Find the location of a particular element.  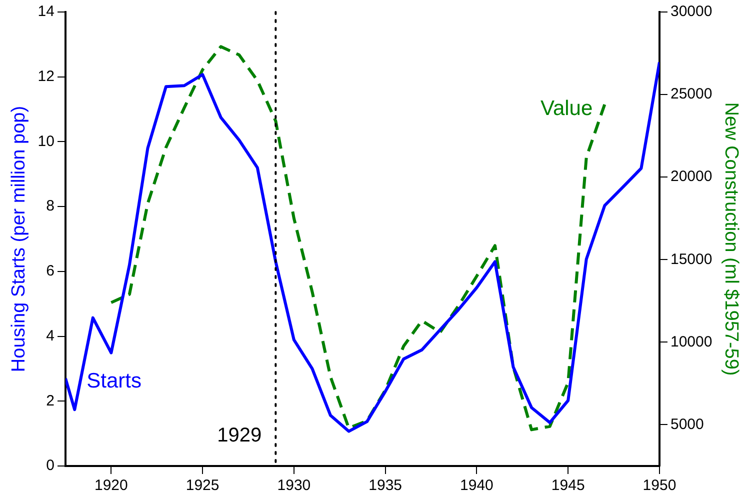

y-tick-label: 8 is located at coordinates (50, 206).